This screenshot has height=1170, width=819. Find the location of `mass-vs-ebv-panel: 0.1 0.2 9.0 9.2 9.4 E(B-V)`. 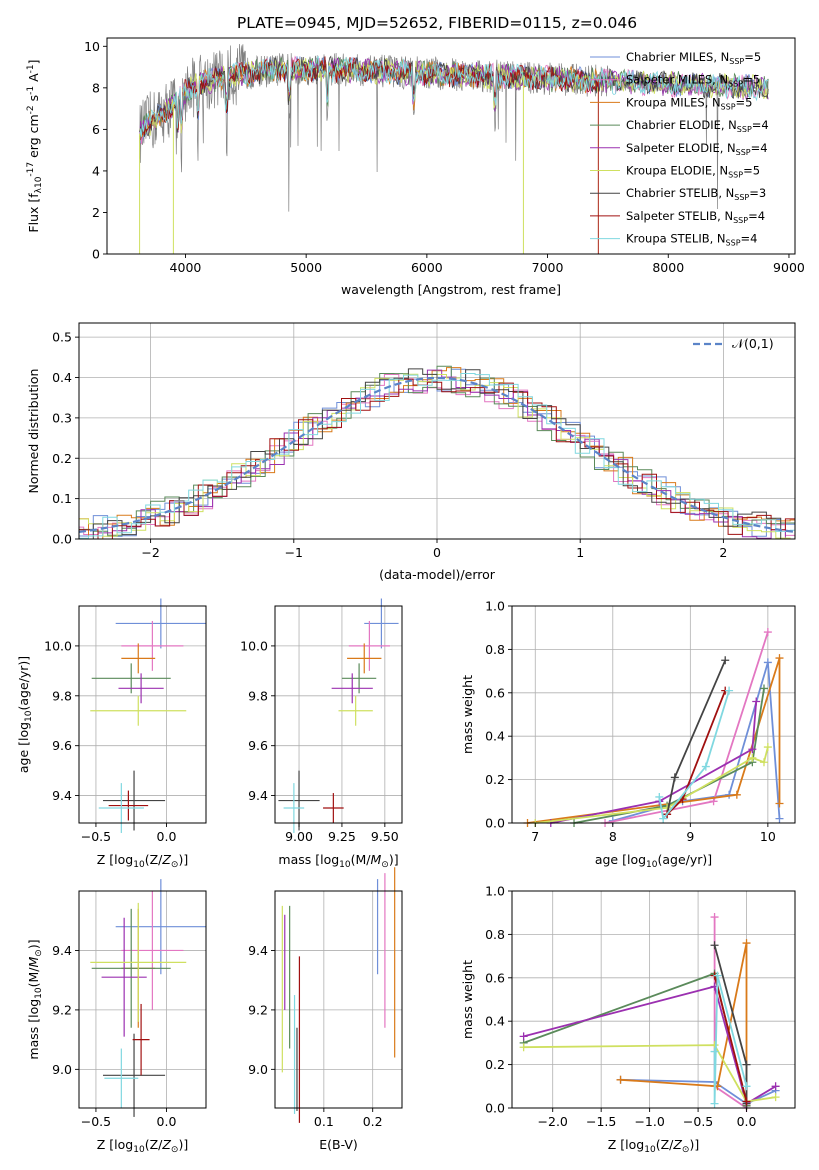

mass-vs-ebv-panel: 0.1 0.2 9.0 9.2 9.4 E(B-V) is located at coordinates (325, 1009).